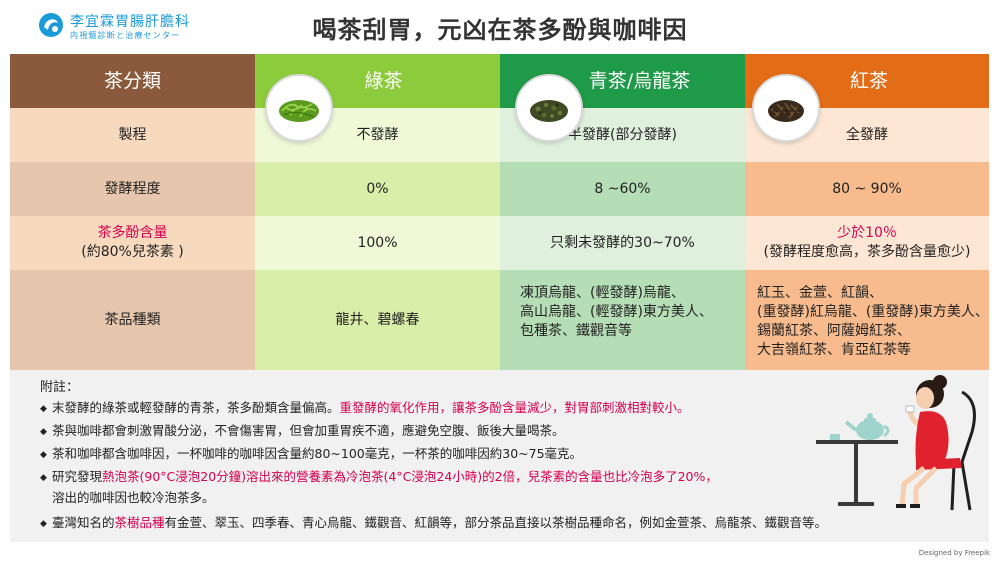  Describe the element at coordinates (514, 407) in the screenshot. I see `note-1-highlight: 重發酵的氧化作用，讓茶多酚含量減少，對胃部刺激相對較小。` at that location.